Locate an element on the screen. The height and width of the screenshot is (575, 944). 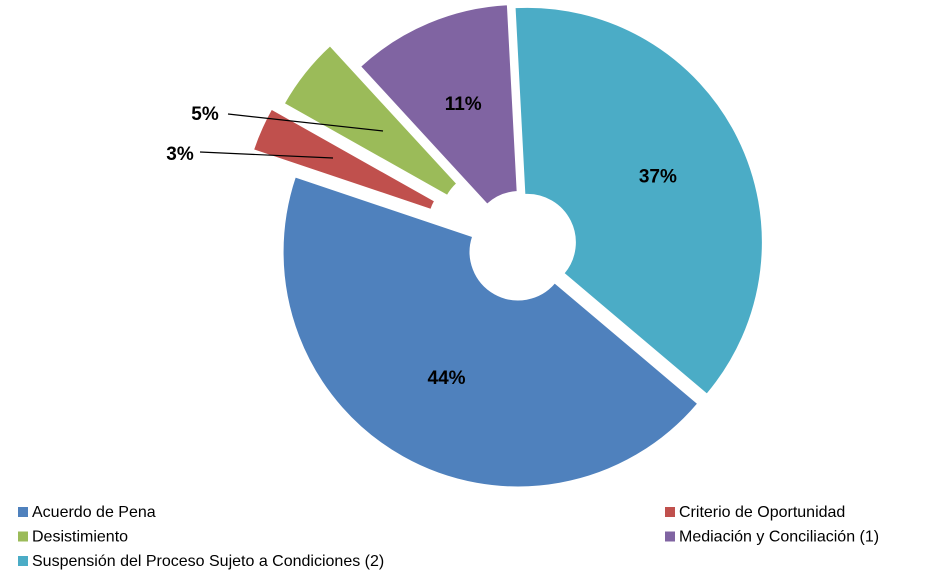
data-label: 11% is located at coordinates (463, 104).